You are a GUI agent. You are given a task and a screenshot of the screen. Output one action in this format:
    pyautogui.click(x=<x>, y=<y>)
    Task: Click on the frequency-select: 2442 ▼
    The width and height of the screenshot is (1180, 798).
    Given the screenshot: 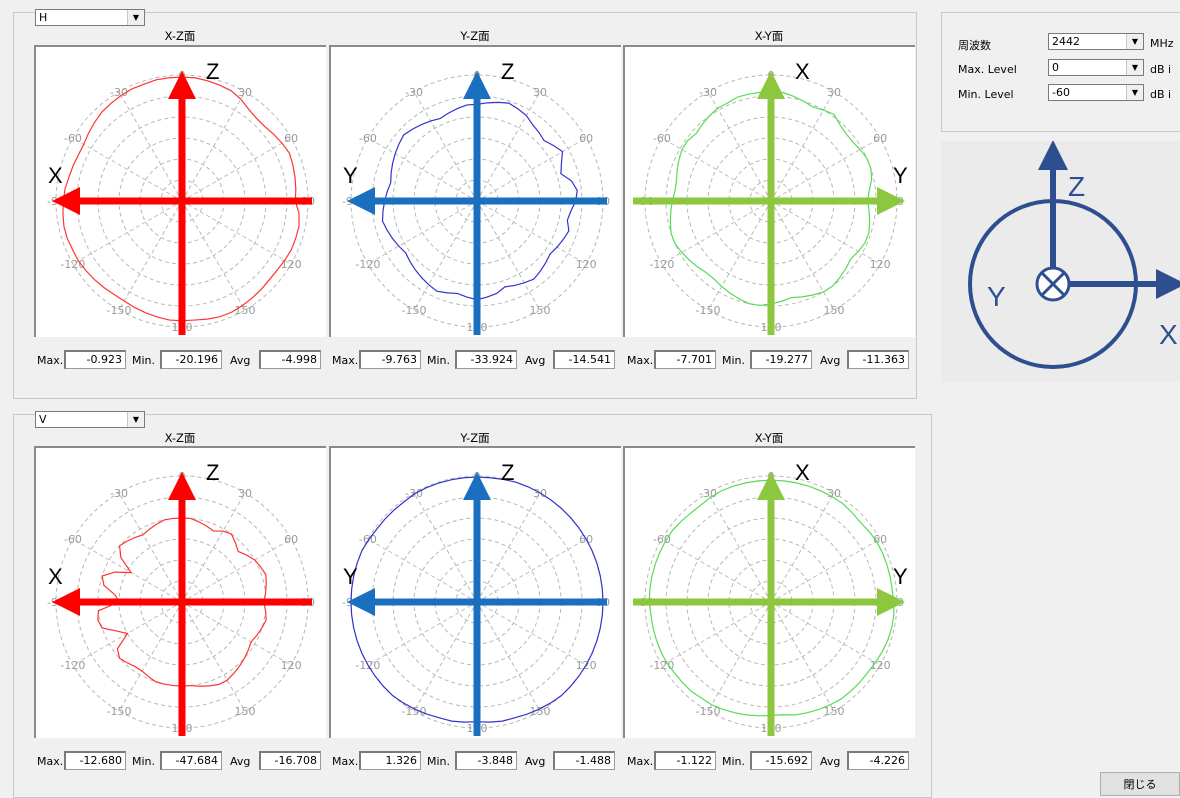 What is the action you would take?
    pyautogui.click(x=1096, y=41)
    